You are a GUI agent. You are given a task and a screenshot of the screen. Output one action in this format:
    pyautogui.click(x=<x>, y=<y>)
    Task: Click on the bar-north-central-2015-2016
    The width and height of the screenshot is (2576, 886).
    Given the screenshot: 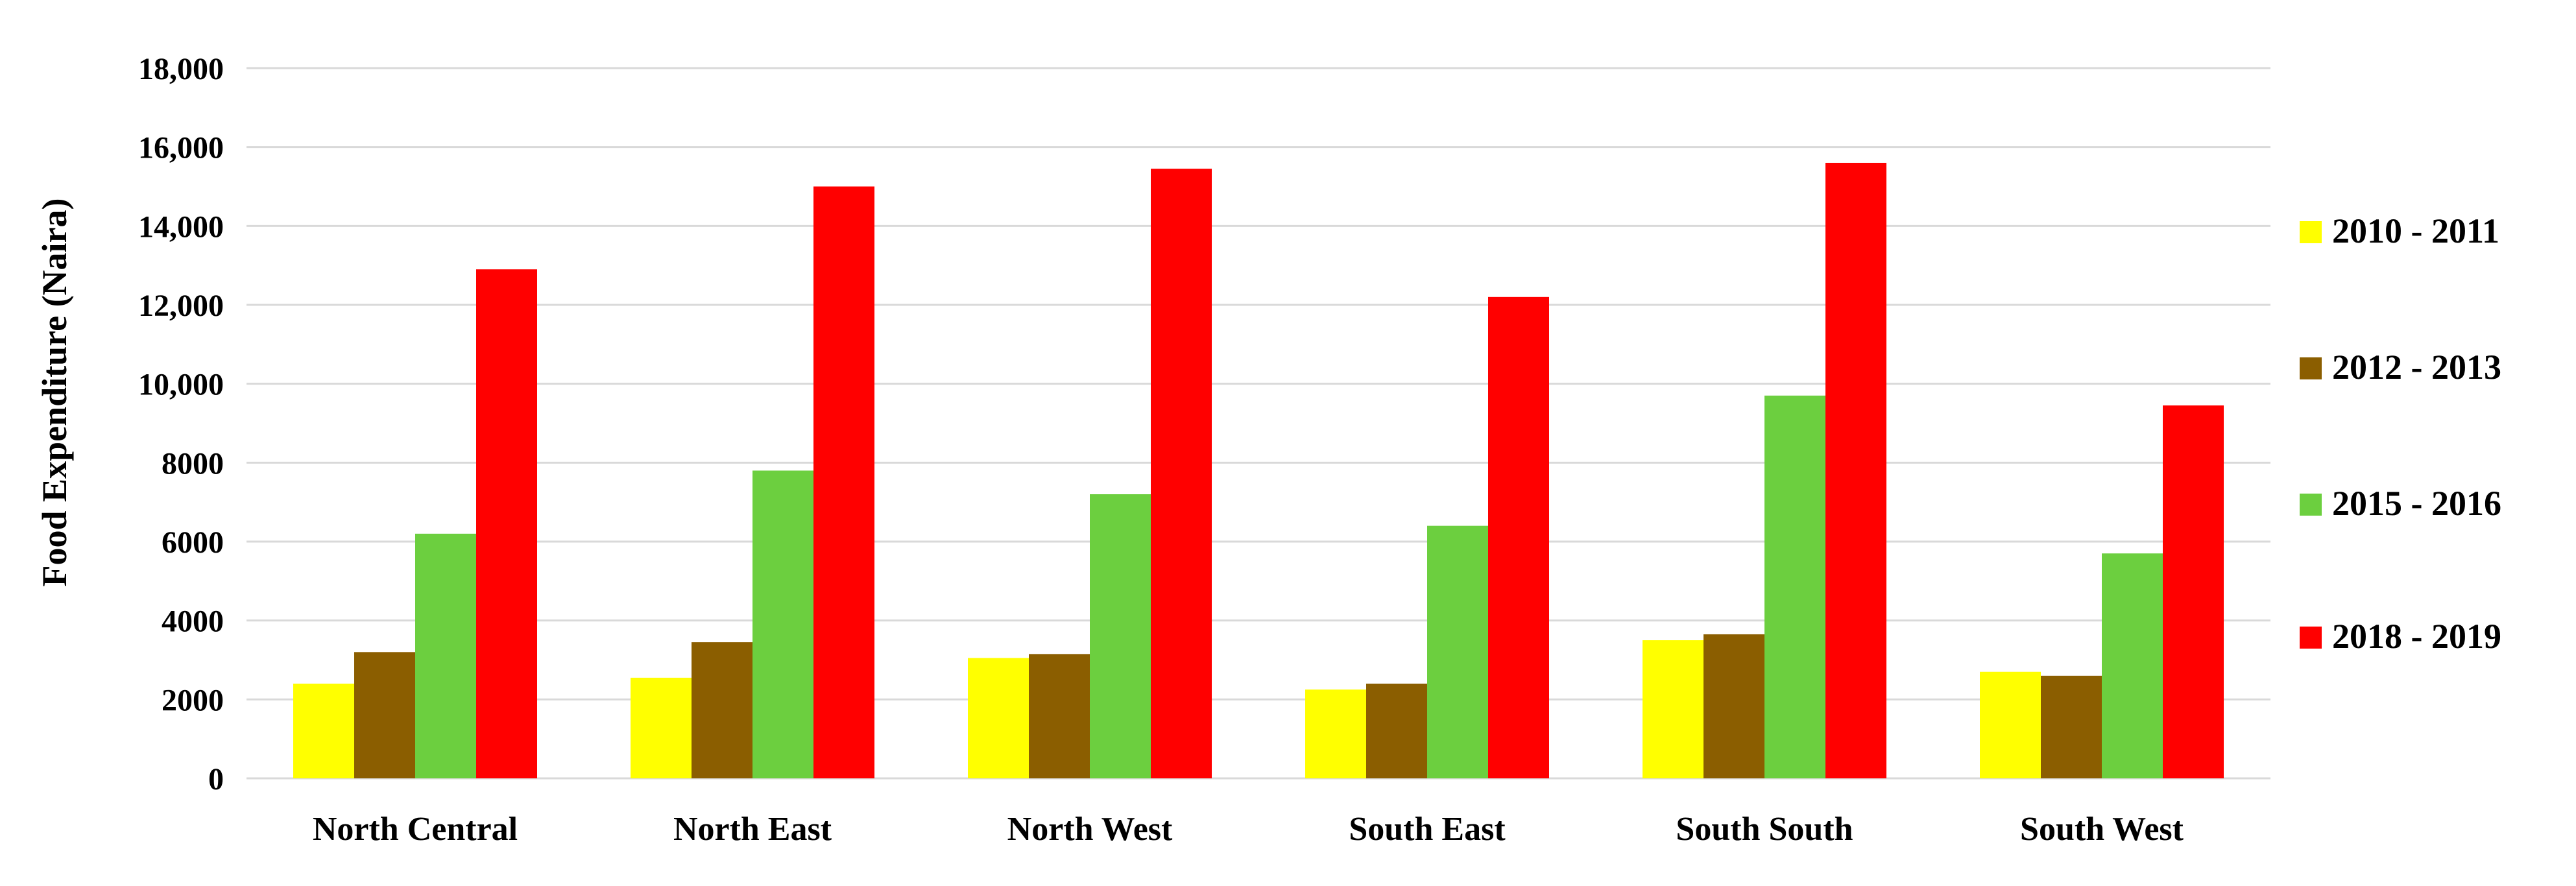 What is the action you would take?
    pyautogui.click(x=445, y=655)
    